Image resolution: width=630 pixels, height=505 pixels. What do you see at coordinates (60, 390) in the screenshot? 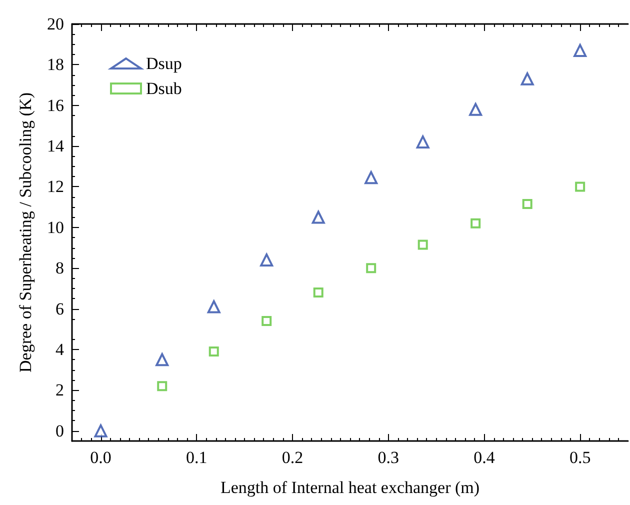
I see `y-tick-label: 2` at bounding box center [60, 390].